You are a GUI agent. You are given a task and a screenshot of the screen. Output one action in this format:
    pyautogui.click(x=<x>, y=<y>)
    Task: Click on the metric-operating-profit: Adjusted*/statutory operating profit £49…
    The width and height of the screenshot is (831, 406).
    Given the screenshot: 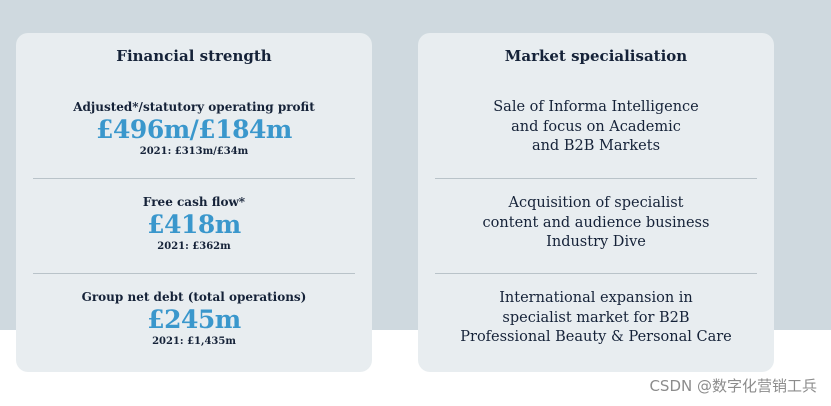 What is the action you would take?
    pyautogui.click(x=194, y=128)
    